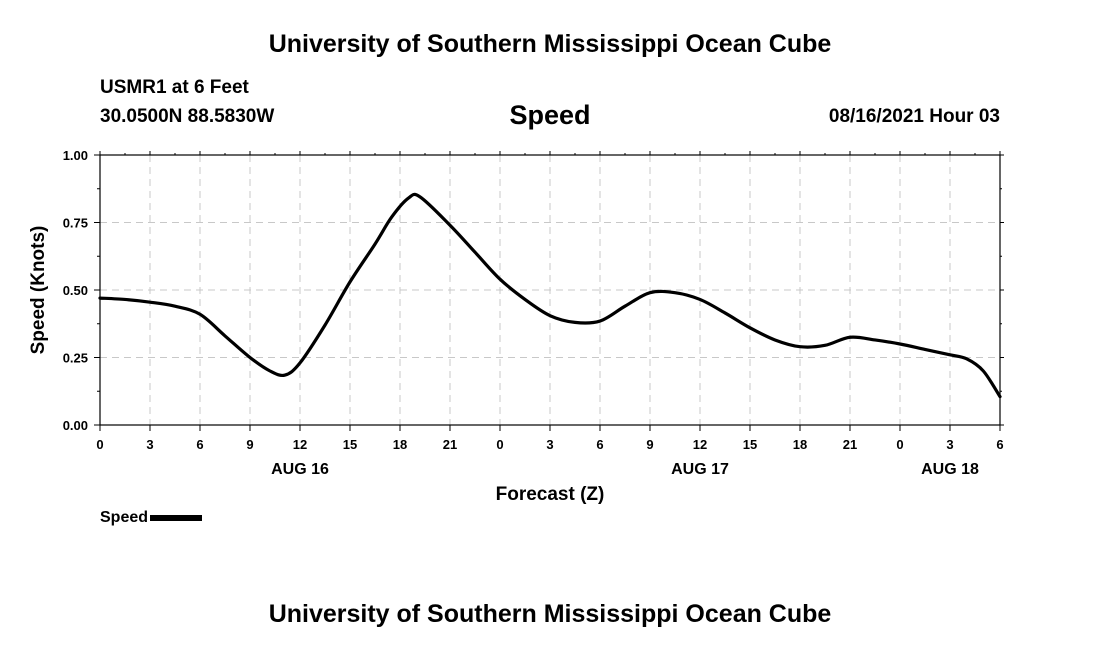  Describe the element at coordinates (75, 290) in the screenshot. I see `y-tick-label: 0.50` at that location.